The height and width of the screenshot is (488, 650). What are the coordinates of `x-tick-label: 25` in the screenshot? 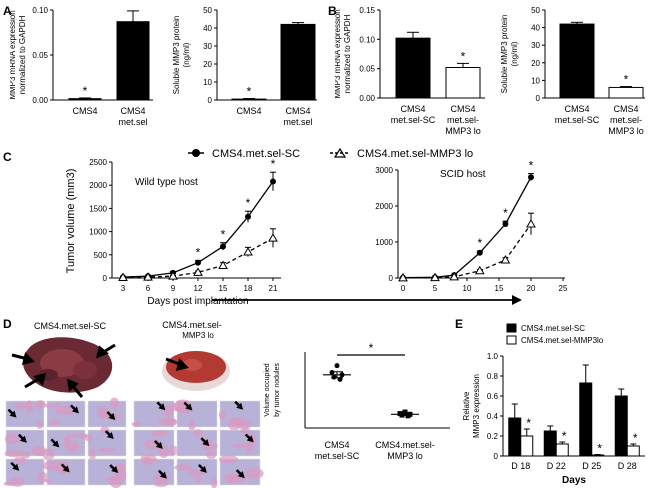 It's located at (563, 288).